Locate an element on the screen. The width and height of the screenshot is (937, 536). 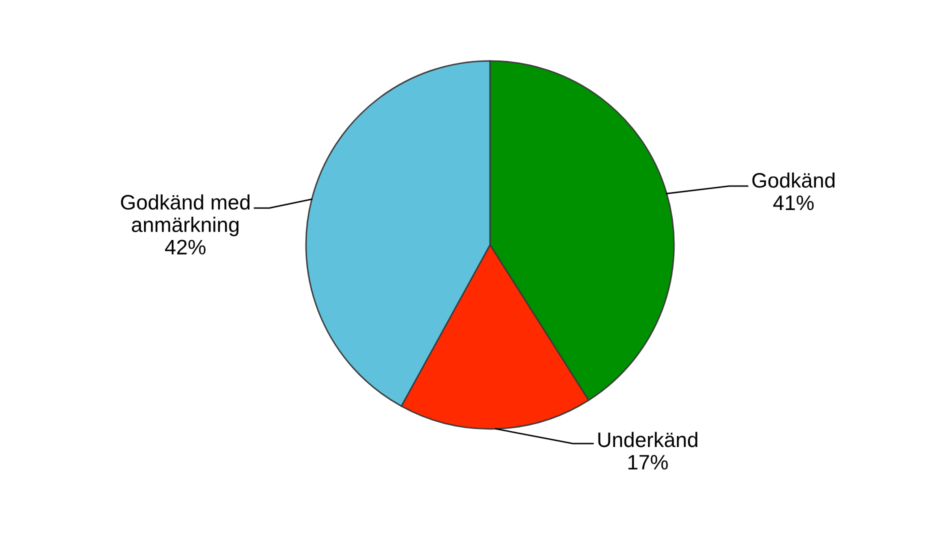
data-label: 17% is located at coordinates (648, 462).